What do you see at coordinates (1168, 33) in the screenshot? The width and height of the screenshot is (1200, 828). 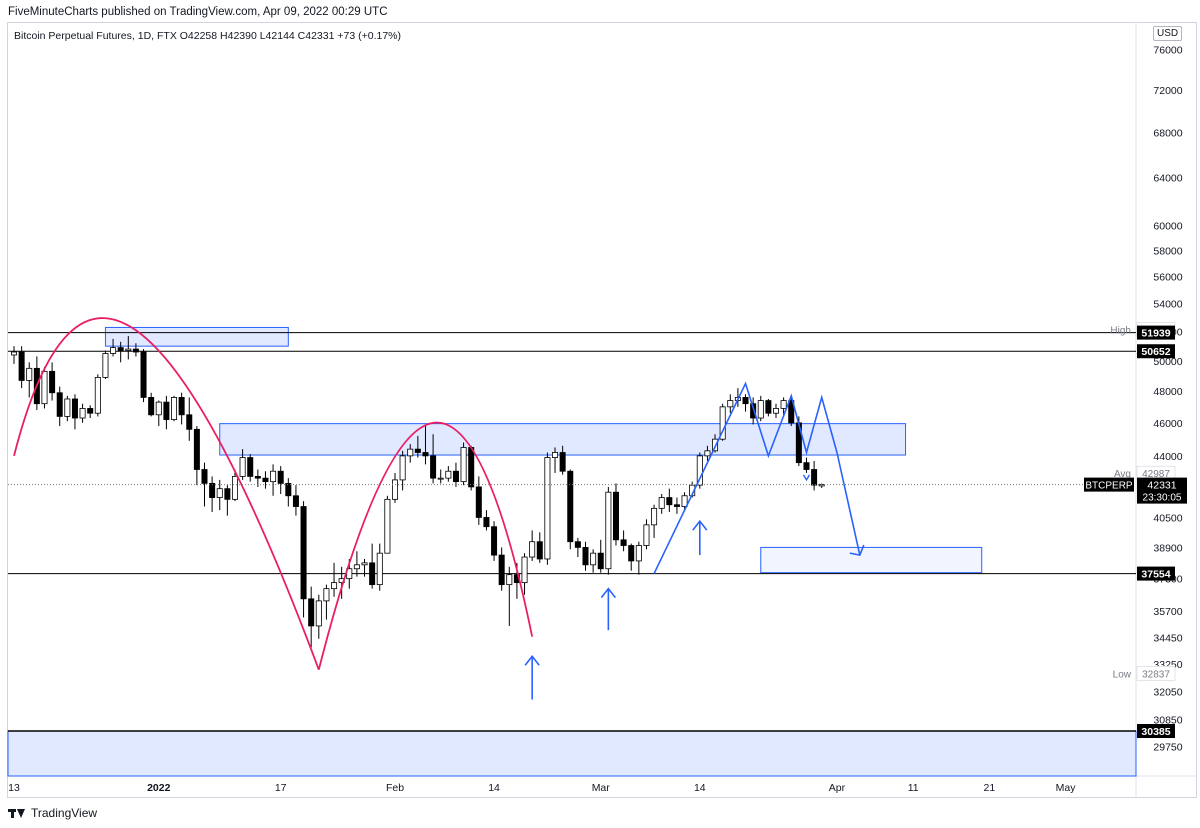 I see `currency-button: USD` at bounding box center [1168, 33].